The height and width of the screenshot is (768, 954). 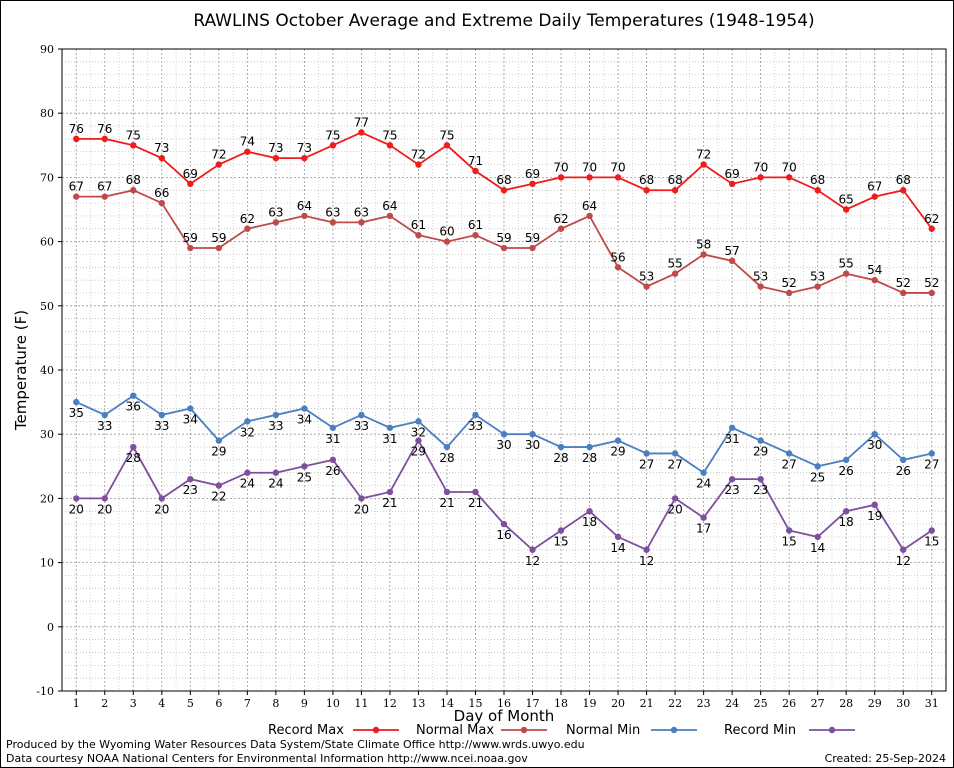 I want to click on record-min-data-label: 18, so click(x=589, y=522).